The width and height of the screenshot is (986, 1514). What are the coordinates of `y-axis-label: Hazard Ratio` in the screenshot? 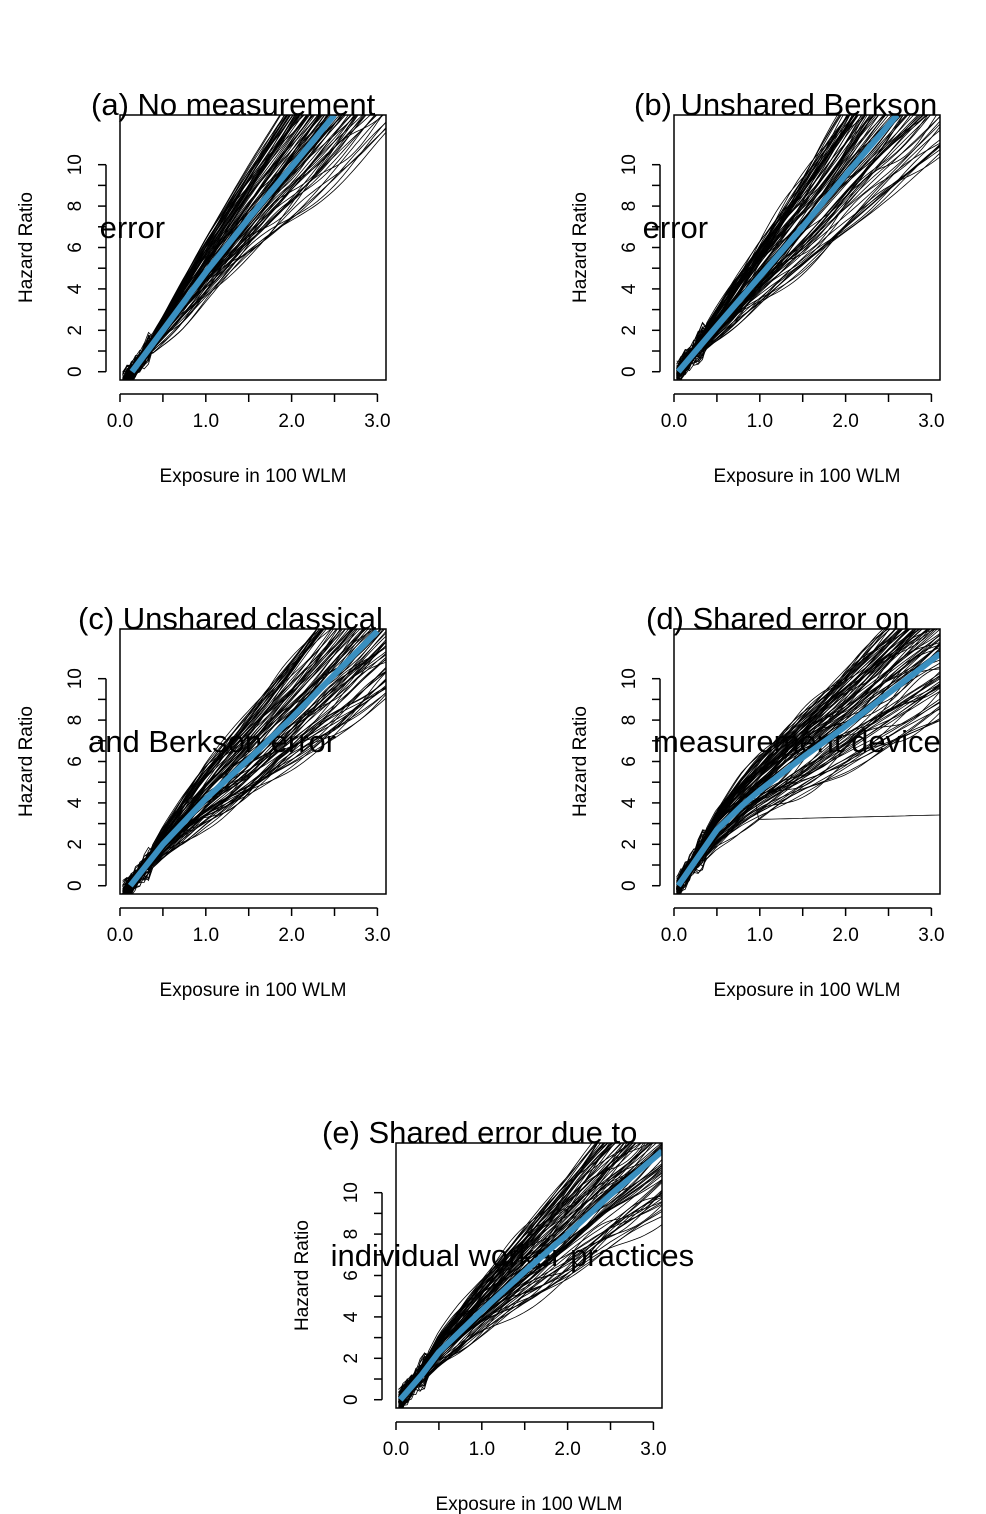 It's located at (26, 247).